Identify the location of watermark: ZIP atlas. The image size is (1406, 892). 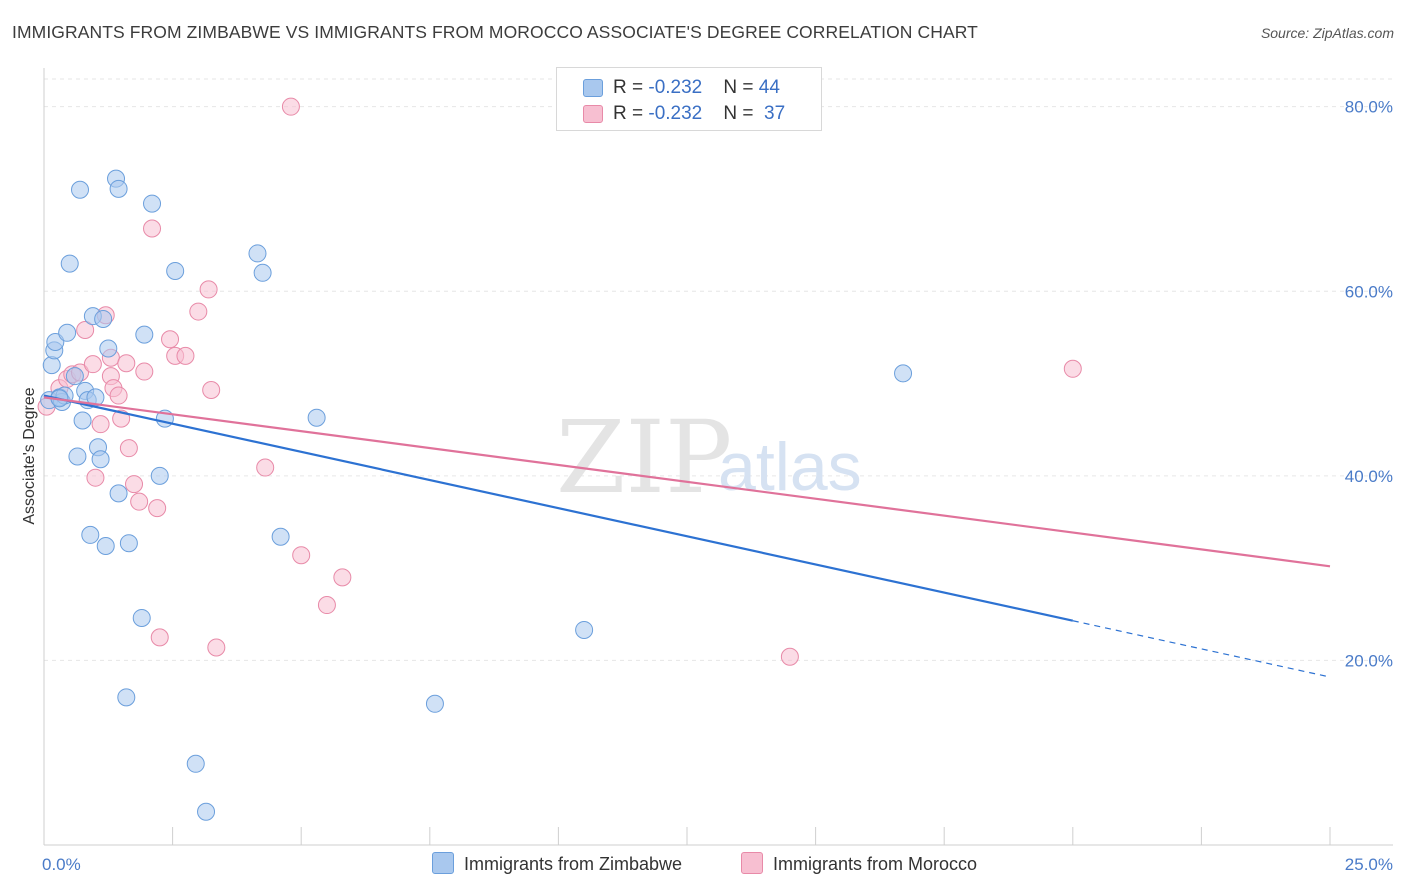
(709, 457).